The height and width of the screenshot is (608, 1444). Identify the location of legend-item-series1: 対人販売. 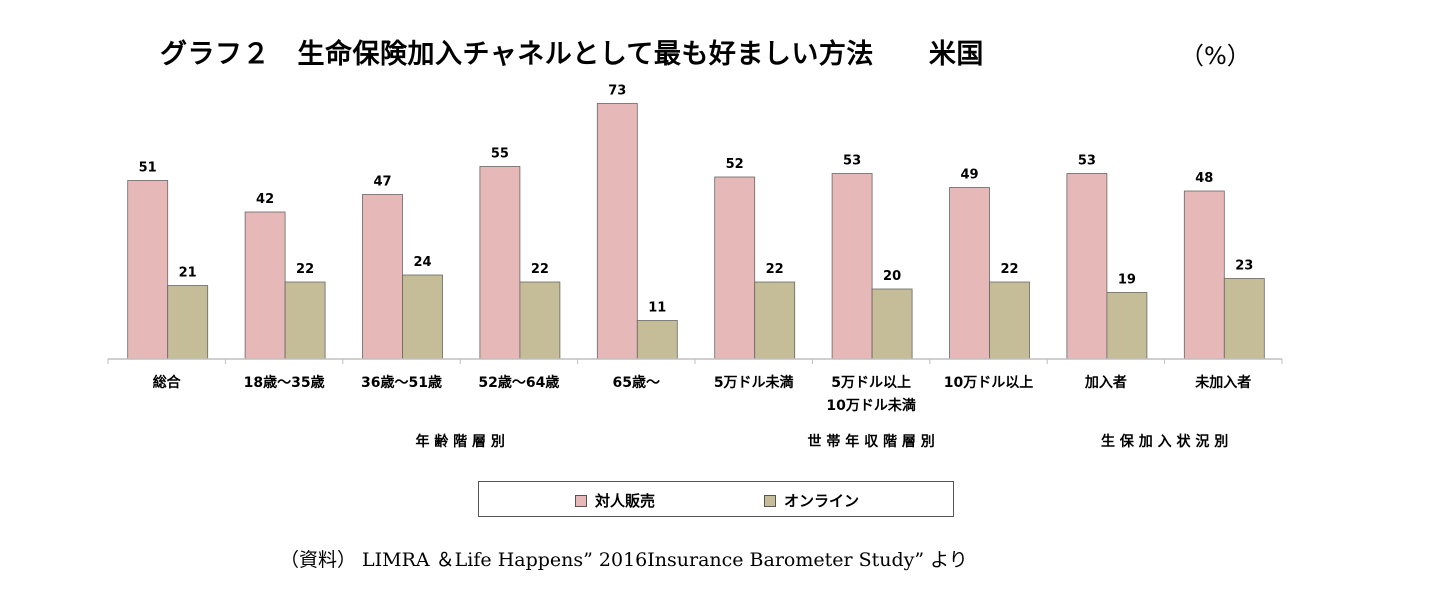
(615, 500).